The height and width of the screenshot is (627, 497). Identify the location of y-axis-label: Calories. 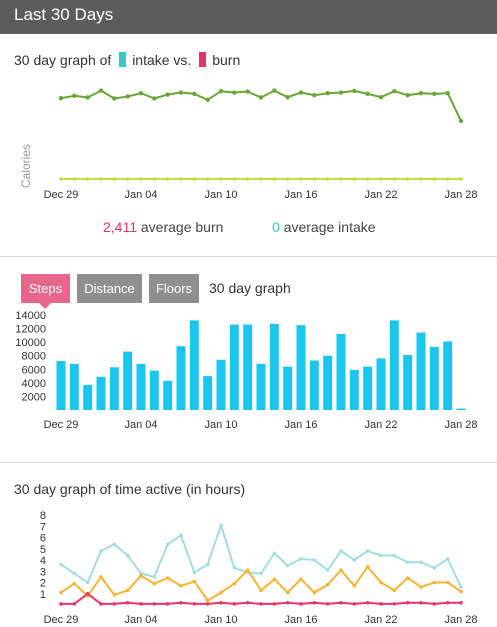
(26, 166).